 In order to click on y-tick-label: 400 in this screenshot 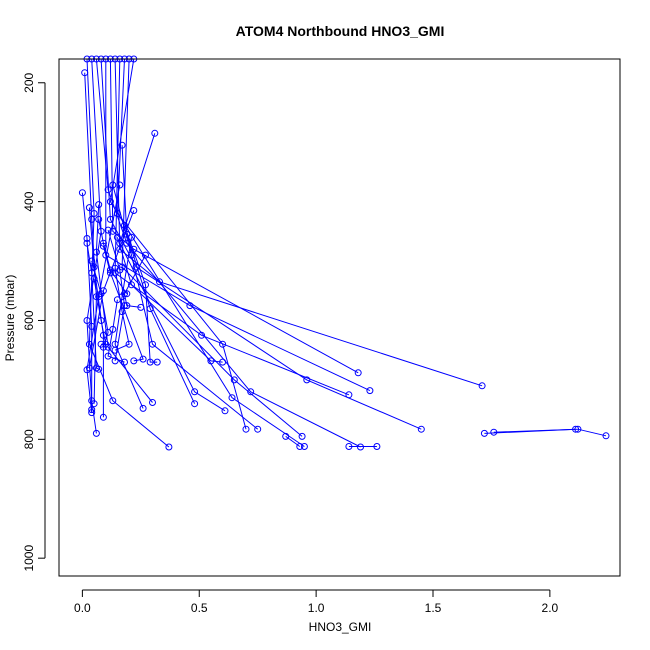, I will do `click(29, 201)`.